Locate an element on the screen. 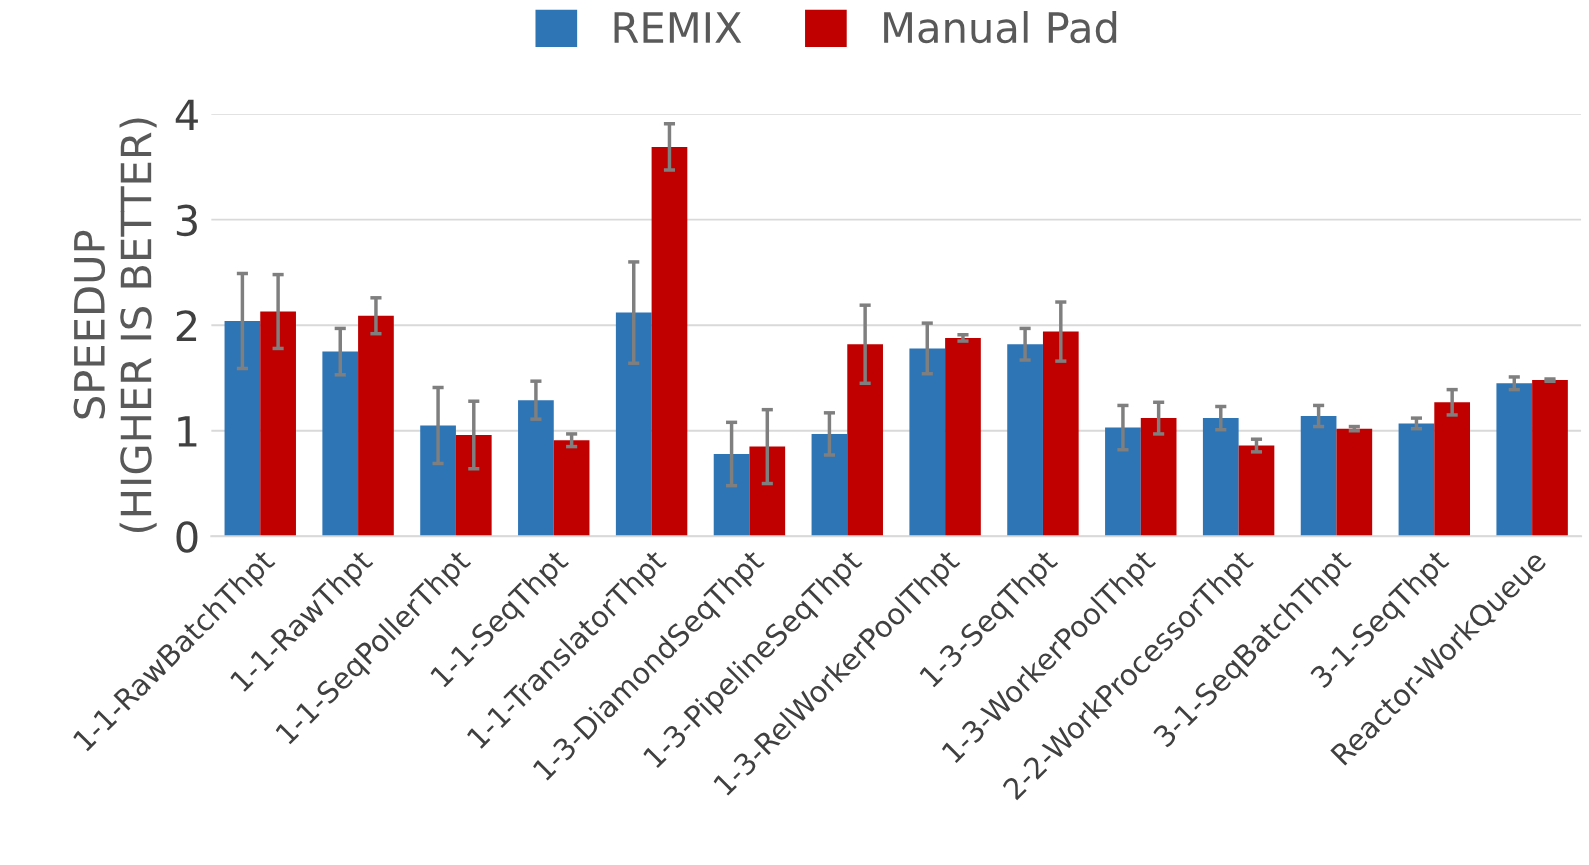 This screenshot has width=1589, height=865. legend-label: Manual Pad is located at coordinates (1000, 27).